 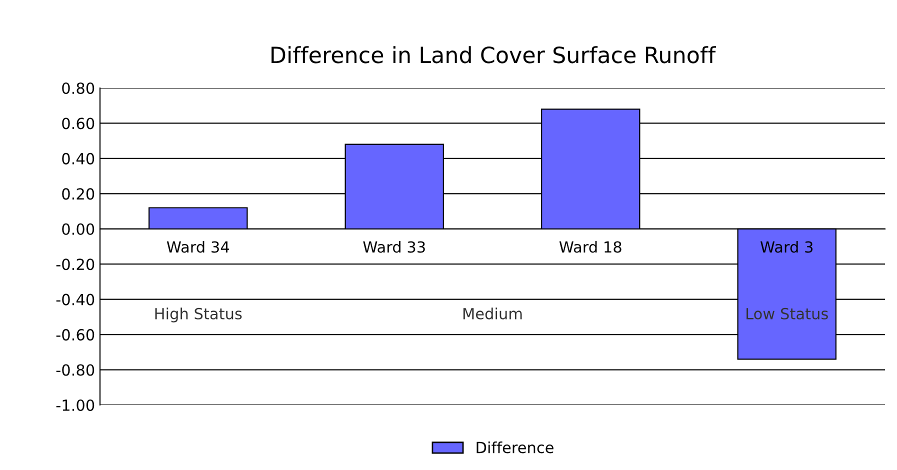 I want to click on chart-title: Difference in Land Cover Surface Runoff, so click(x=494, y=55).